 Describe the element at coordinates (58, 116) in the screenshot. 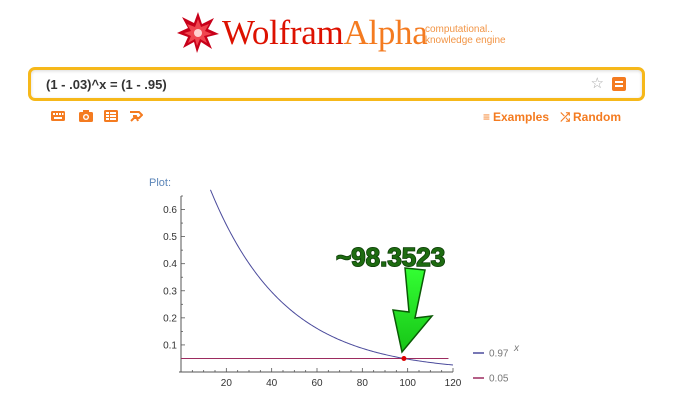

I see `keyboard-icon` at that location.